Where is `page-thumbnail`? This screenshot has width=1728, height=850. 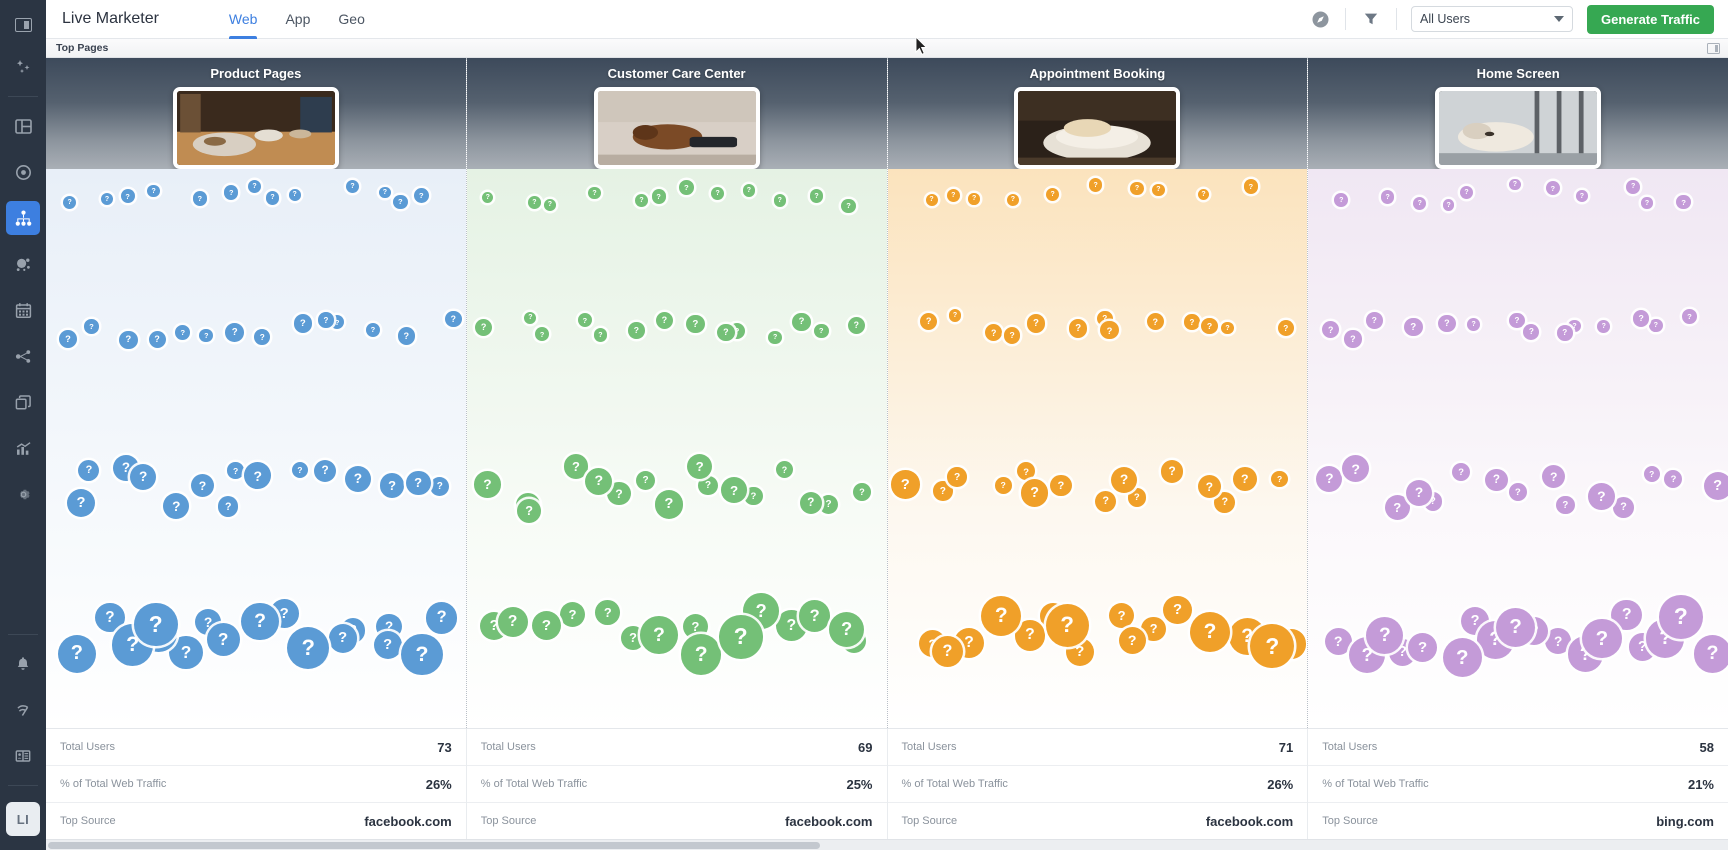
page-thumbnail is located at coordinates (1097, 128).